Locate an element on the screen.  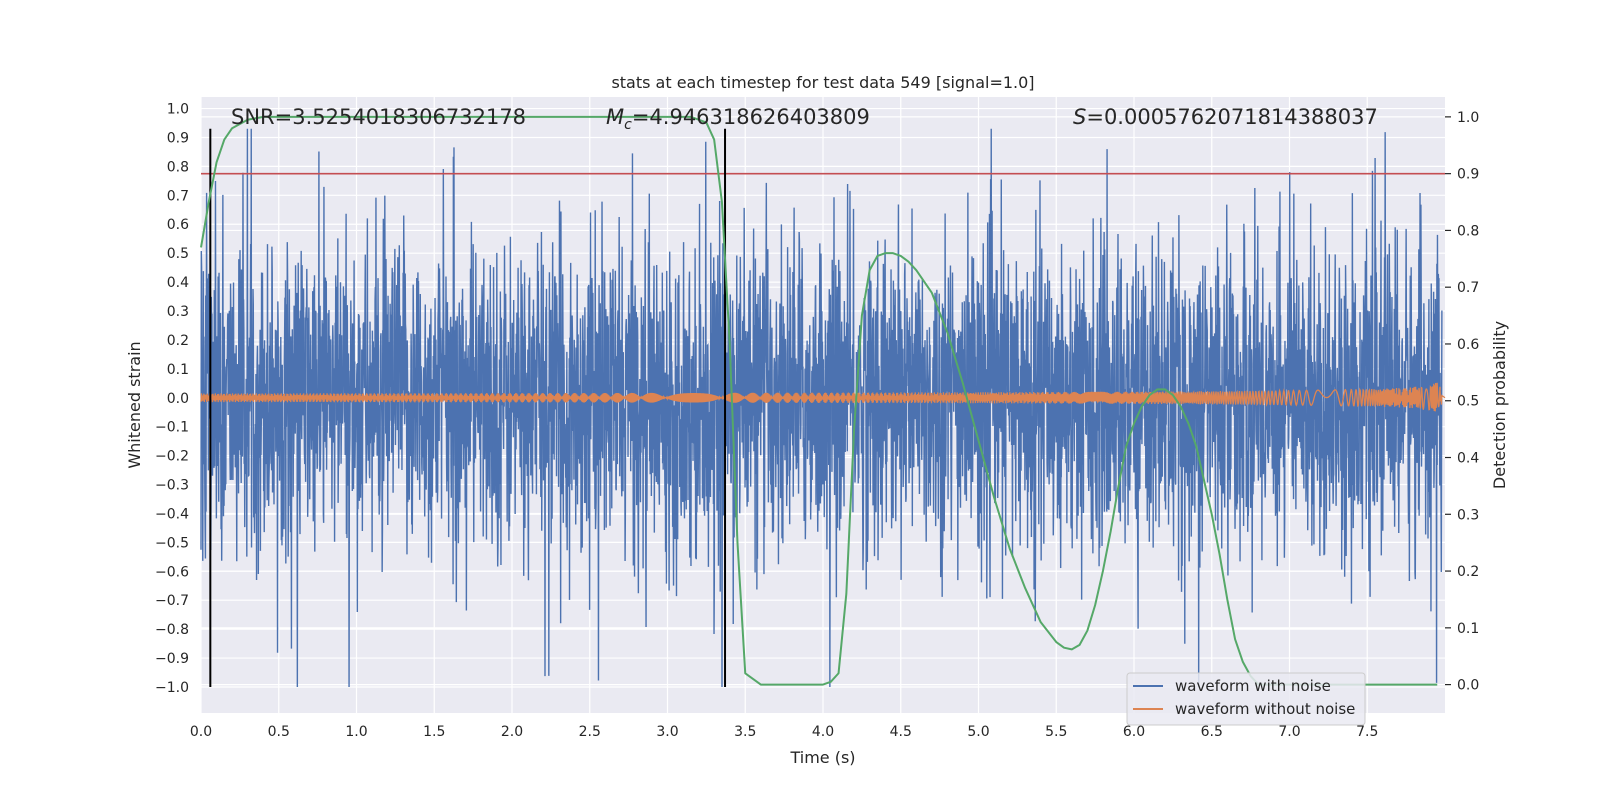
y-left-tick-label: 0.0 is located at coordinates (178, 399).